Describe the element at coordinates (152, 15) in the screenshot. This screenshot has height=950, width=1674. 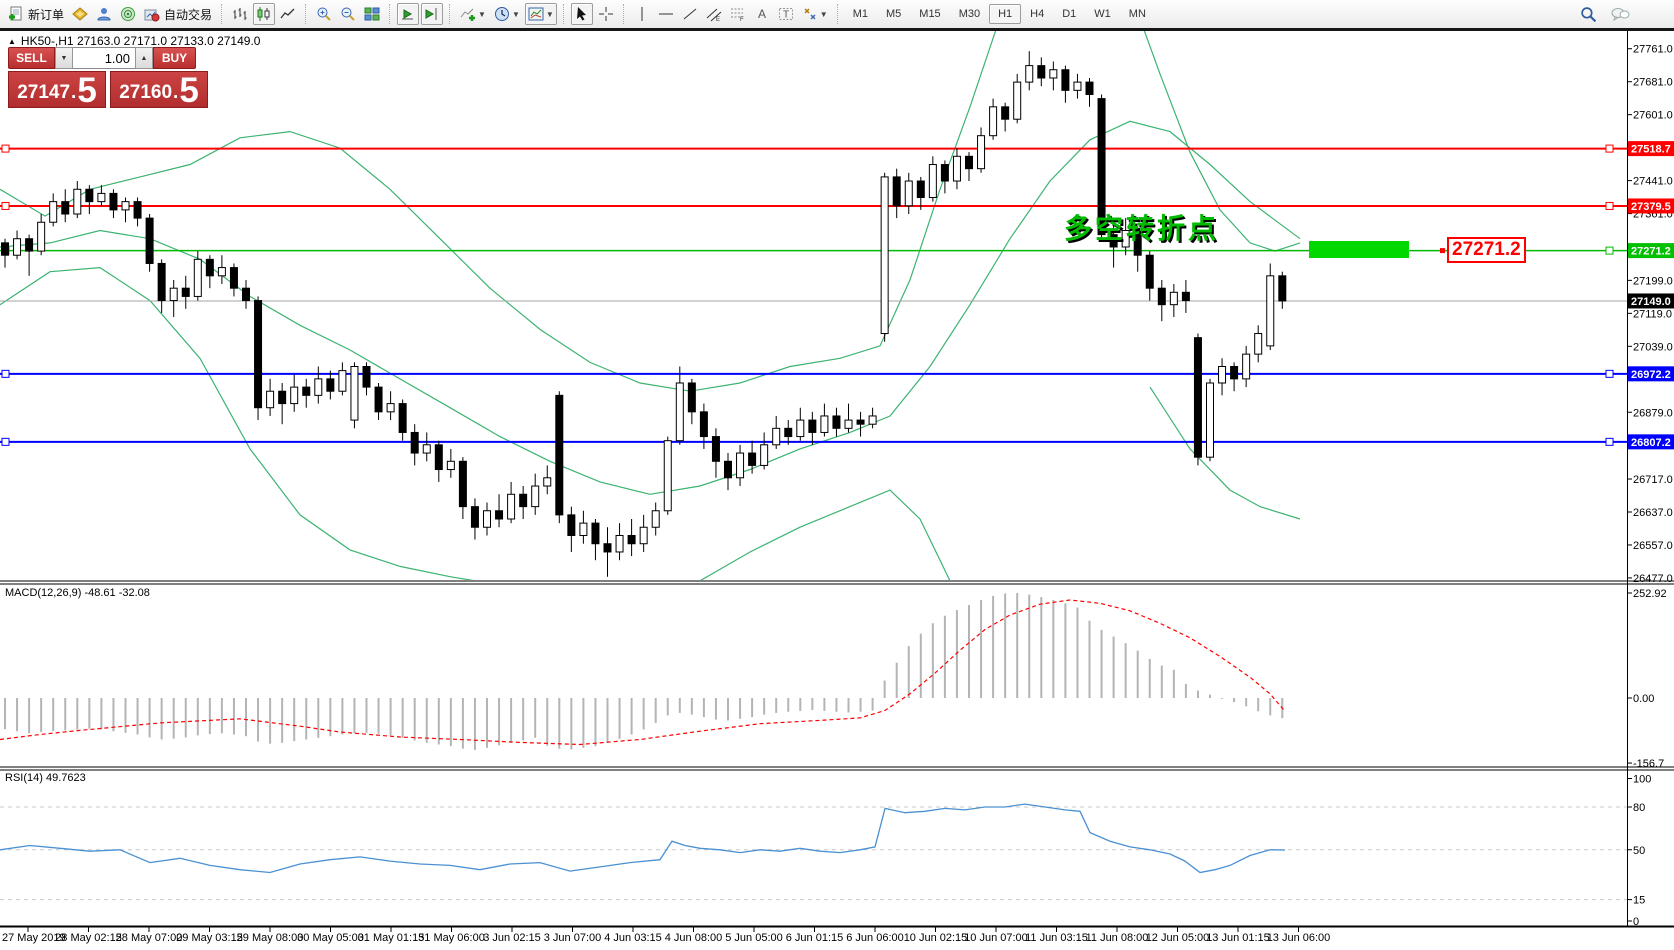
I see `autotrading-icon` at that location.